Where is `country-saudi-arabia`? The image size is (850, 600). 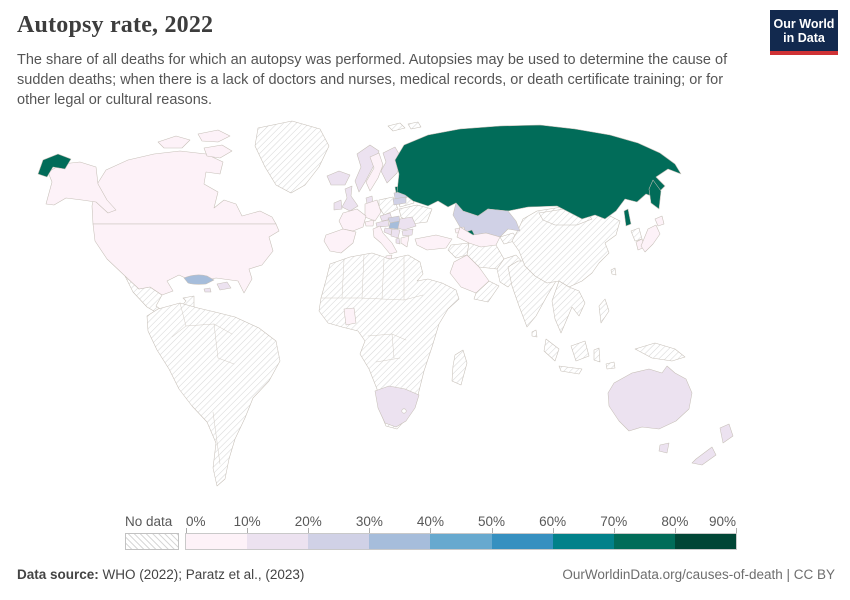 country-saudi-arabia is located at coordinates (469, 274).